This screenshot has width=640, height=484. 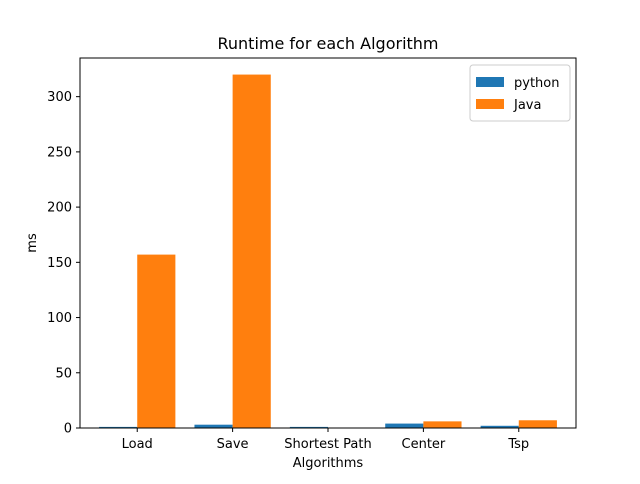 I want to click on x-tick-label: Tsp, so click(x=518, y=444).